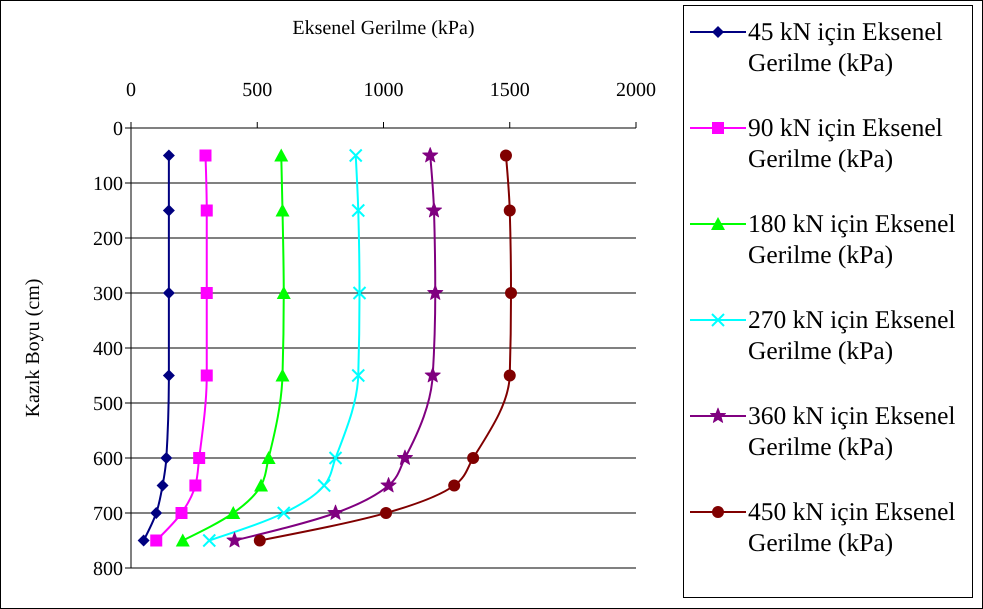 Image resolution: width=983 pixels, height=609 pixels. I want to click on y-tick-label: 100, so click(108, 184).